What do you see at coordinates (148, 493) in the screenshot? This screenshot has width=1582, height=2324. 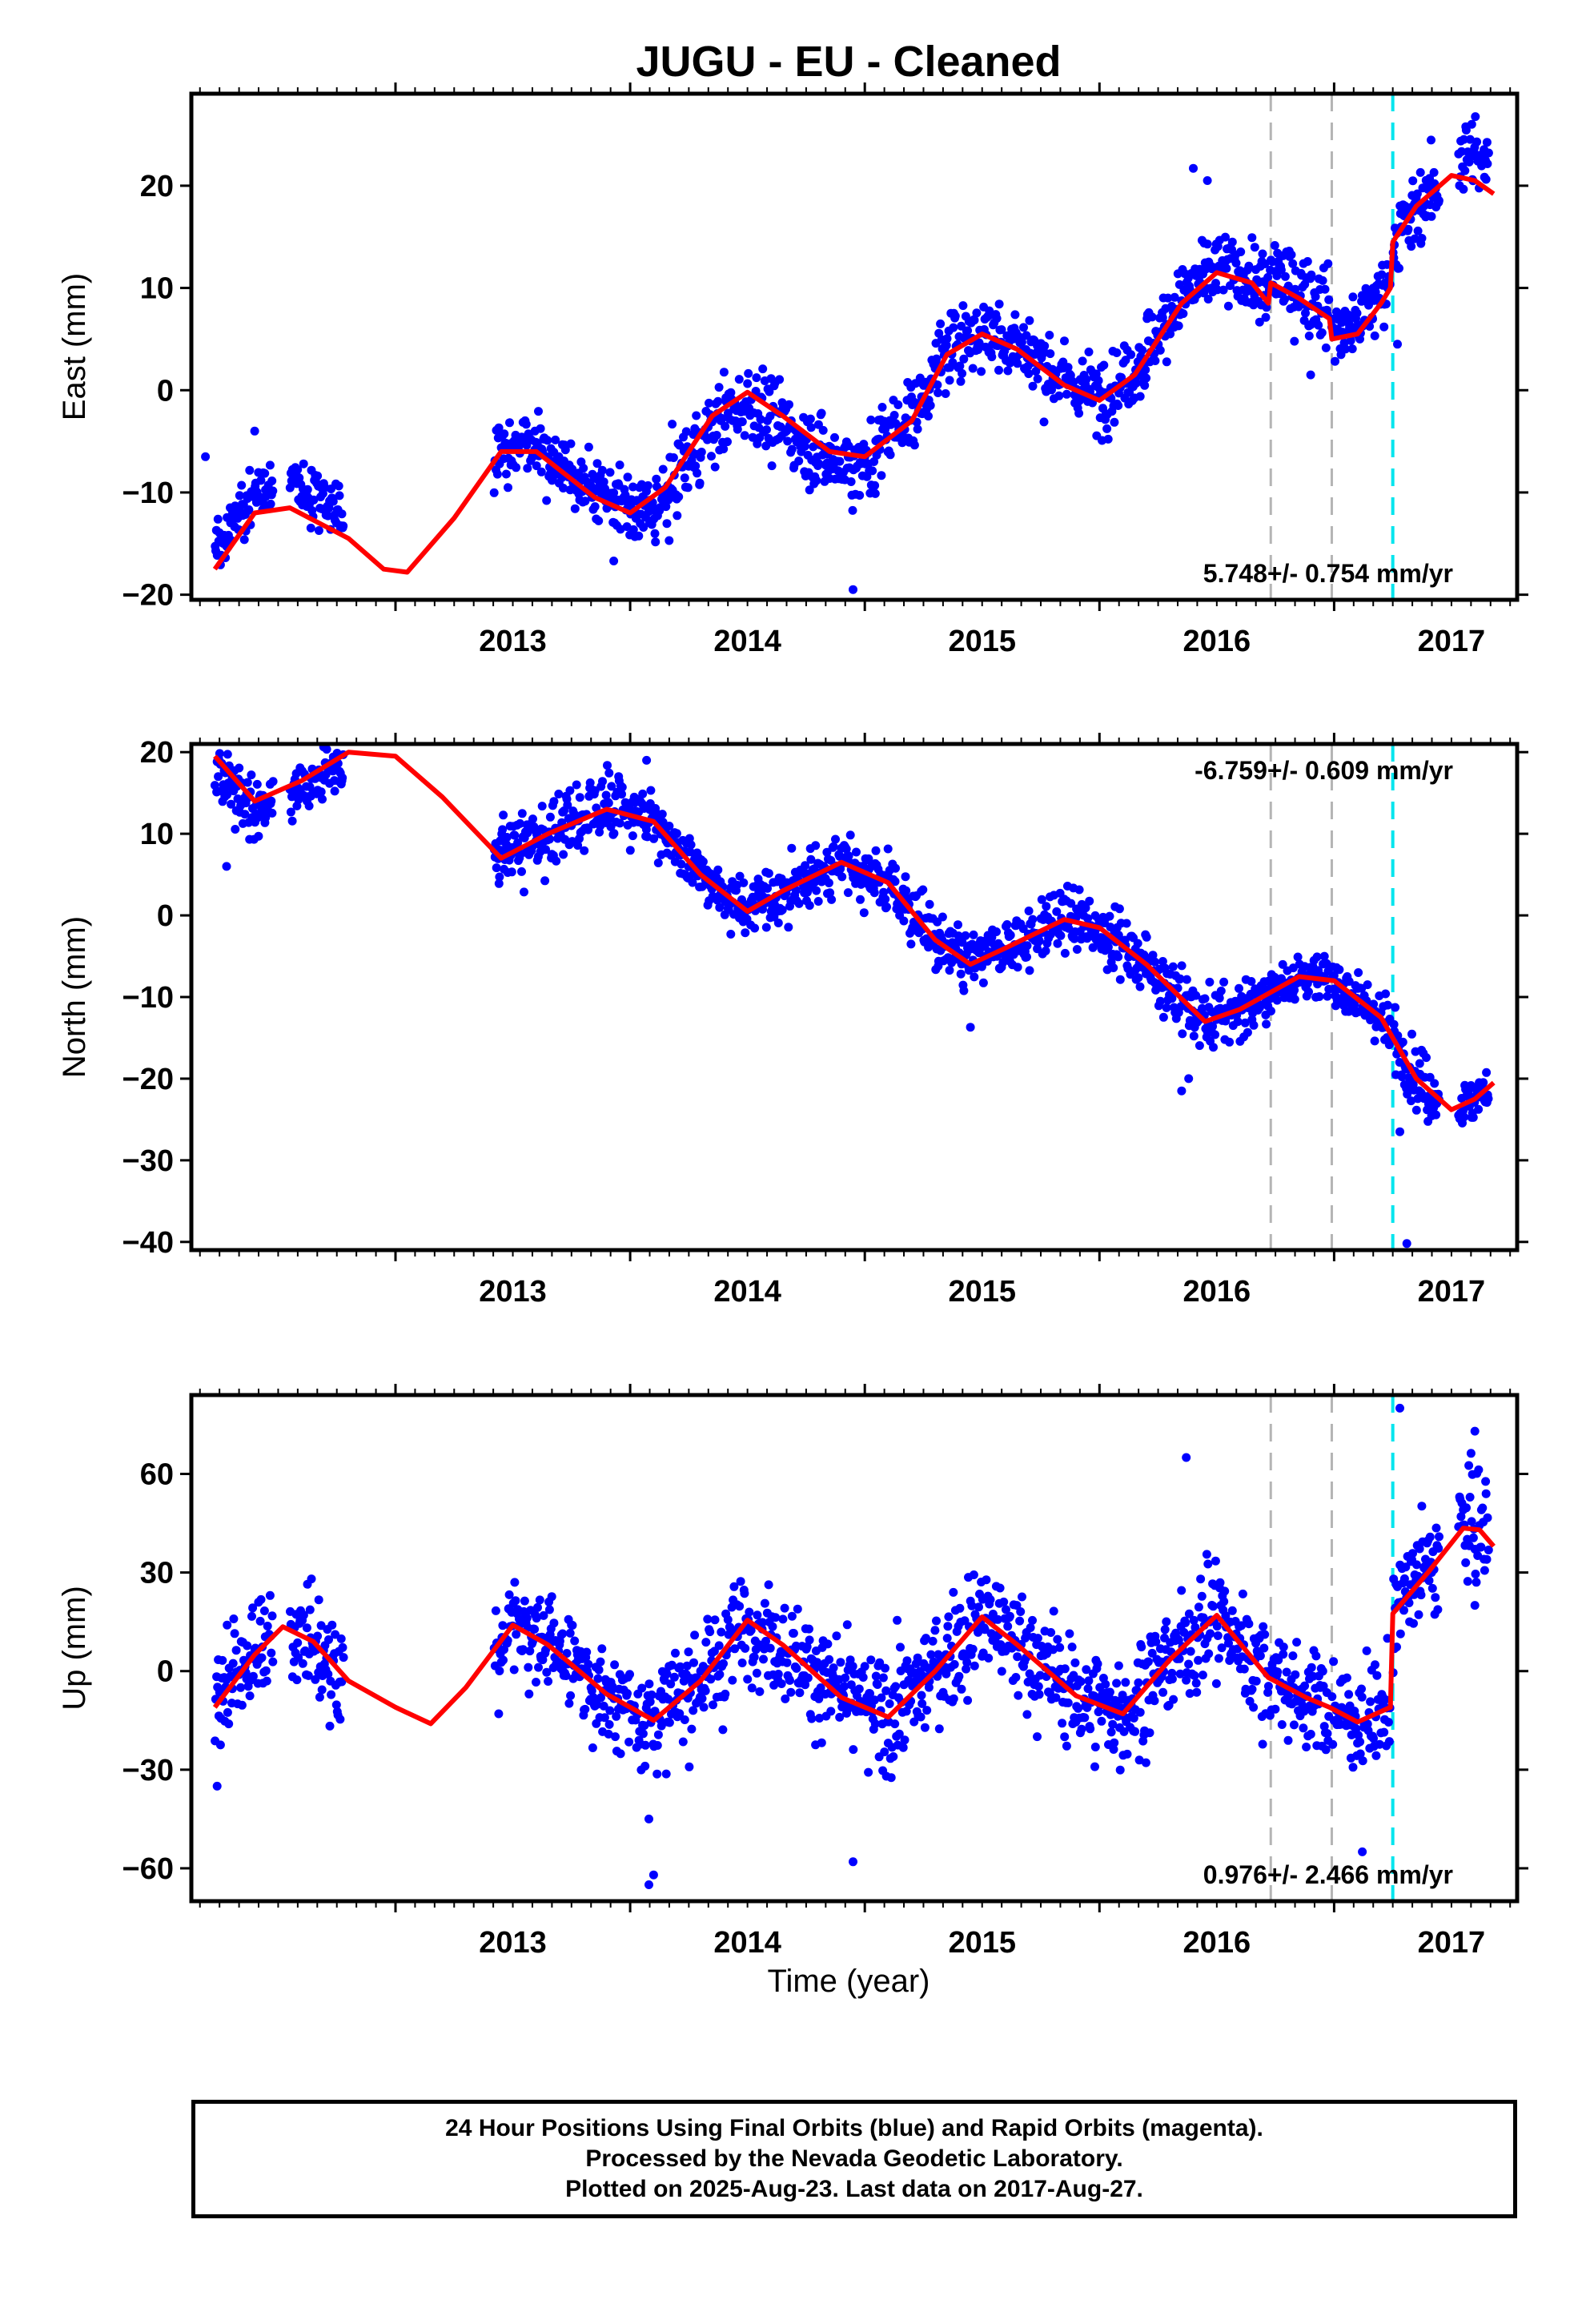 I see `east-ytick-label: −10` at bounding box center [148, 493].